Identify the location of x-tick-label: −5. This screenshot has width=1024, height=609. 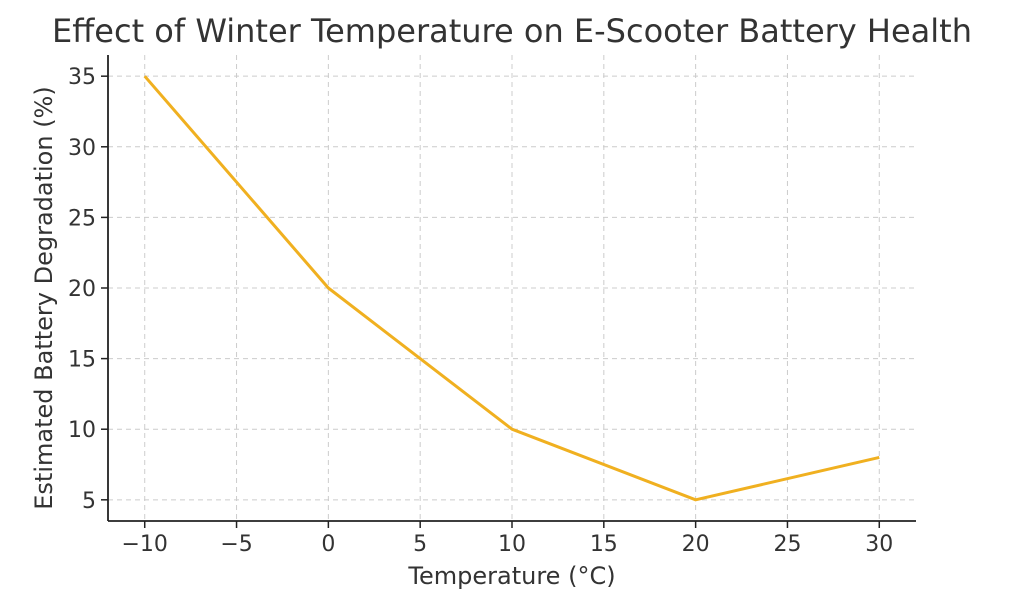
(236, 544).